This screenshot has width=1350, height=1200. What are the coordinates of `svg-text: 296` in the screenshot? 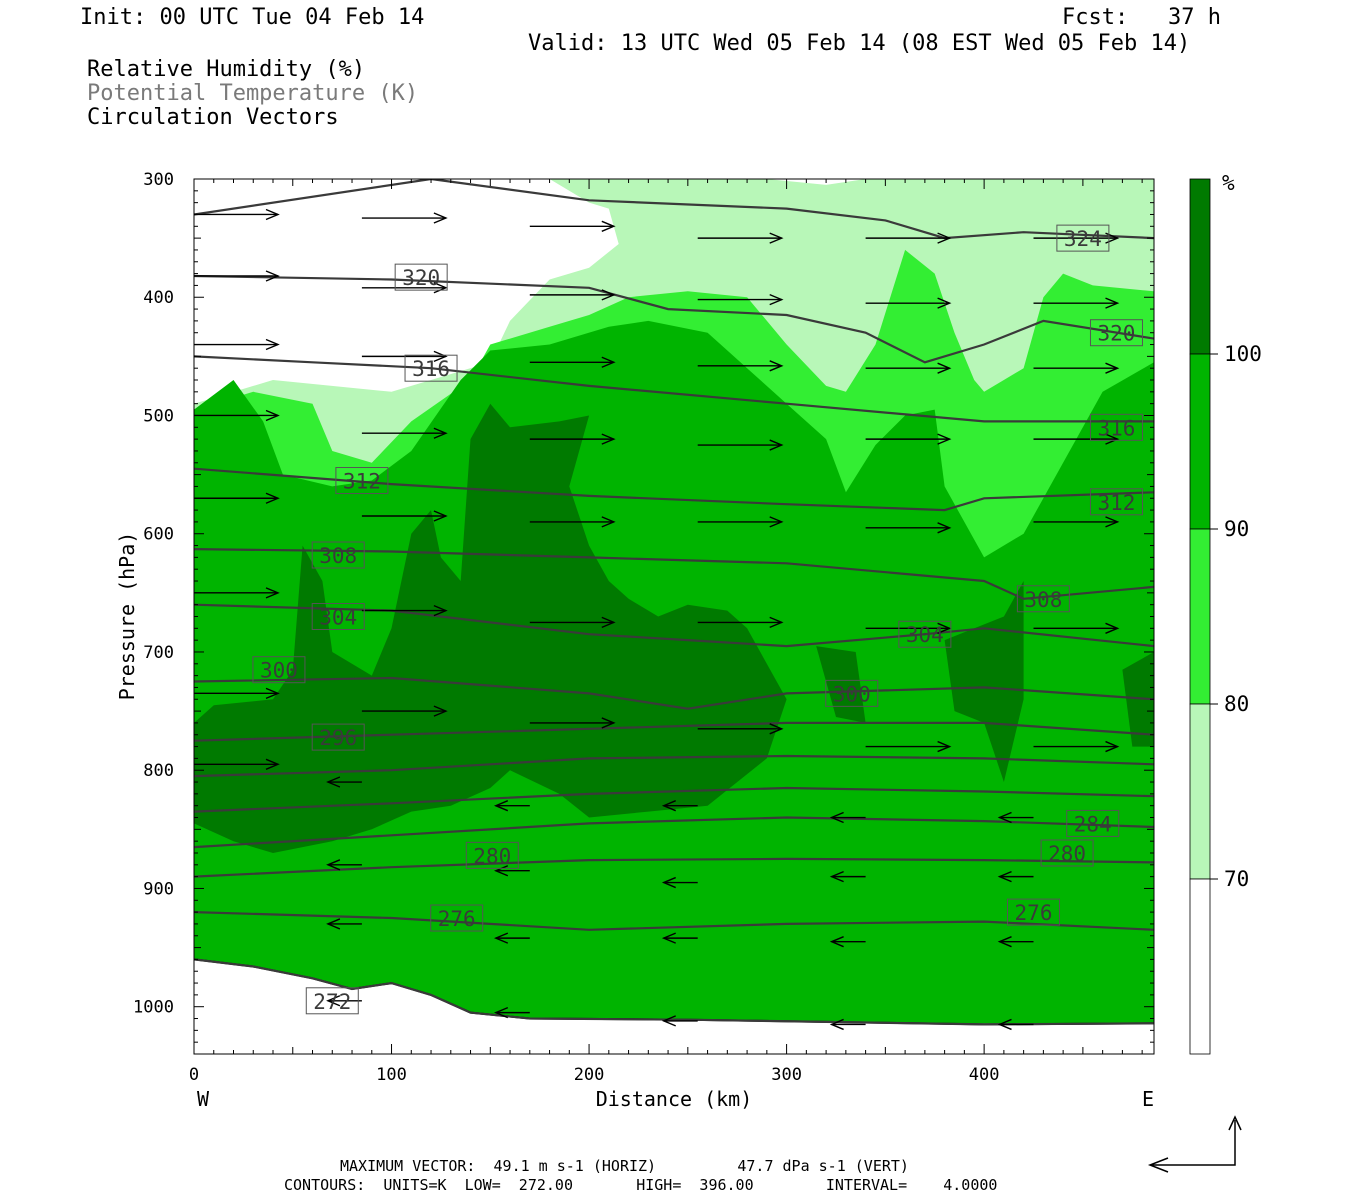 It's located at (338, 738).